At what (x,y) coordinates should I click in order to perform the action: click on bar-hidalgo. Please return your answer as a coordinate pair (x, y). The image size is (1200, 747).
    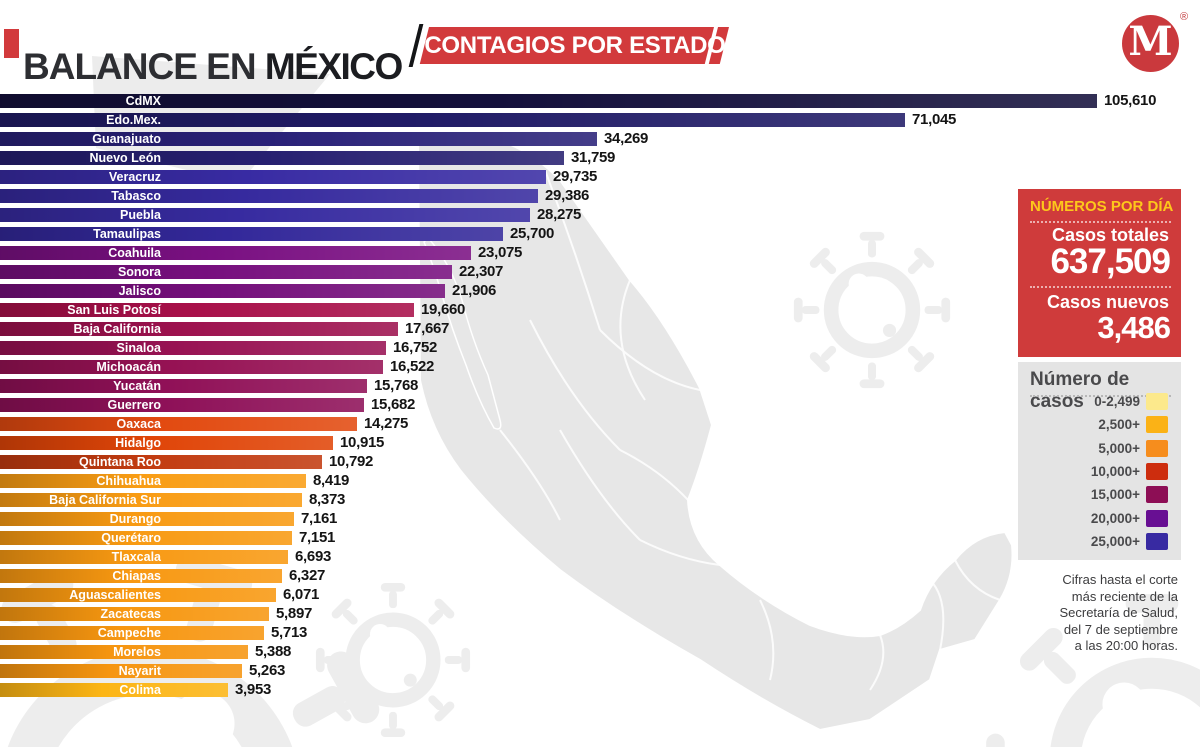
    Looking at the image, I should click on (166, 443).